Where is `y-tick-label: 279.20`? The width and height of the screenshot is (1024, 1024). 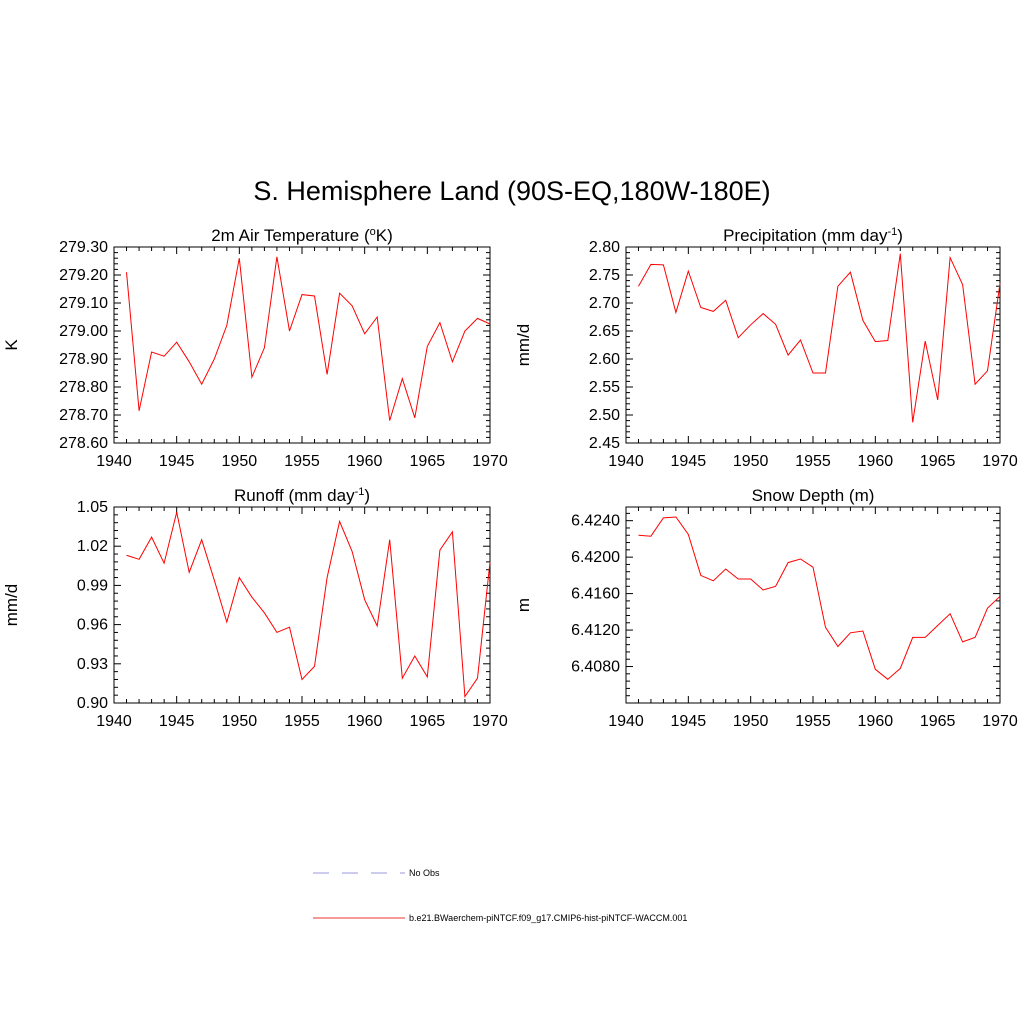 y-tick-label: 279.20 is located at coordinates (83, 275).